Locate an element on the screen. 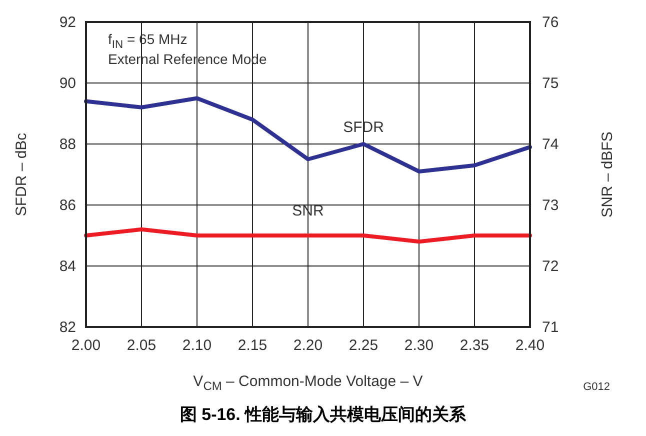  x-tick-label: 2.05 is located at coordinates (141, 345).